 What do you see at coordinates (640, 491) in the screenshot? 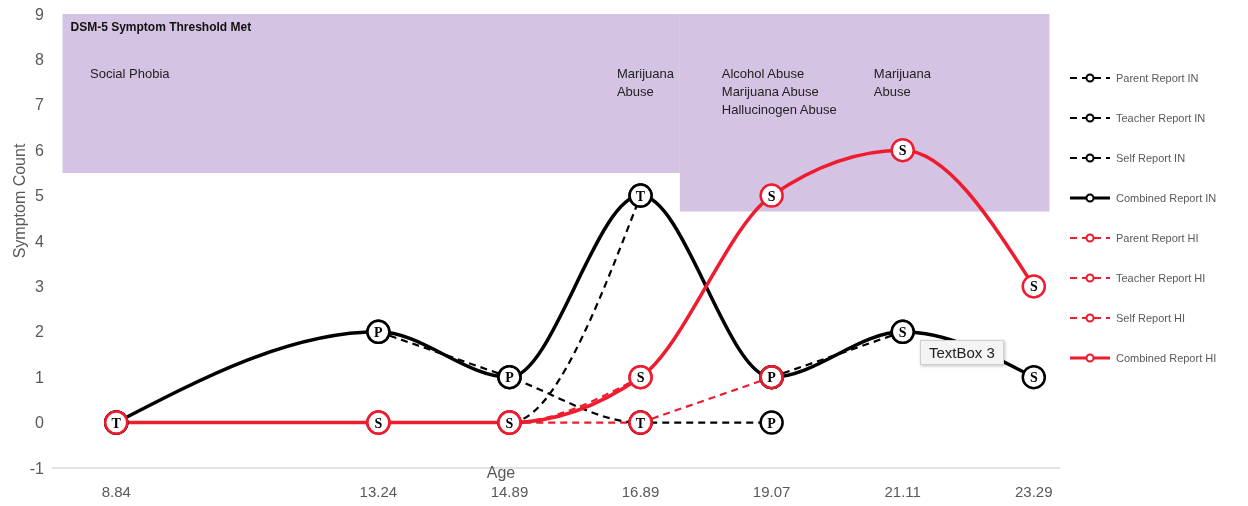
I see `x-tick-label: 16.89` at bounding box center [640, 491].